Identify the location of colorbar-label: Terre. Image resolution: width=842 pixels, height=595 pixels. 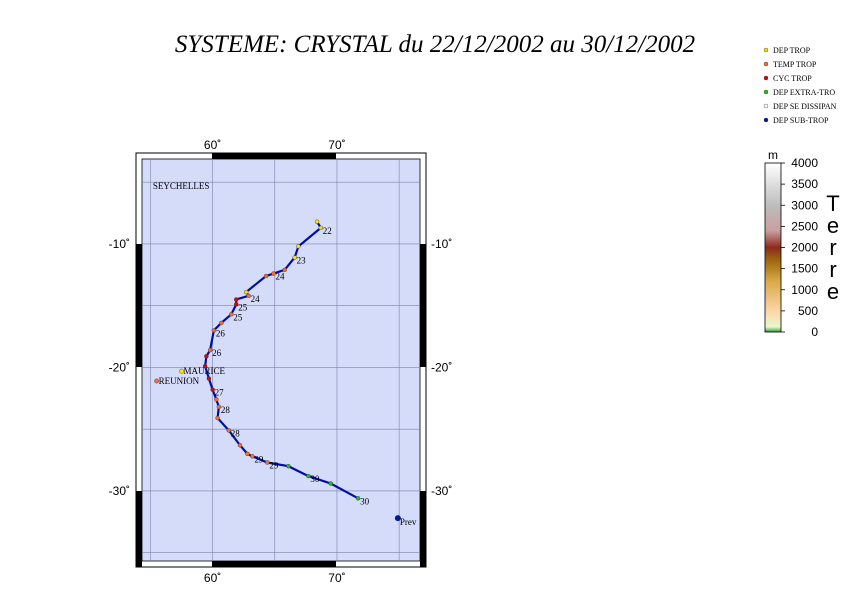
(833, 247).